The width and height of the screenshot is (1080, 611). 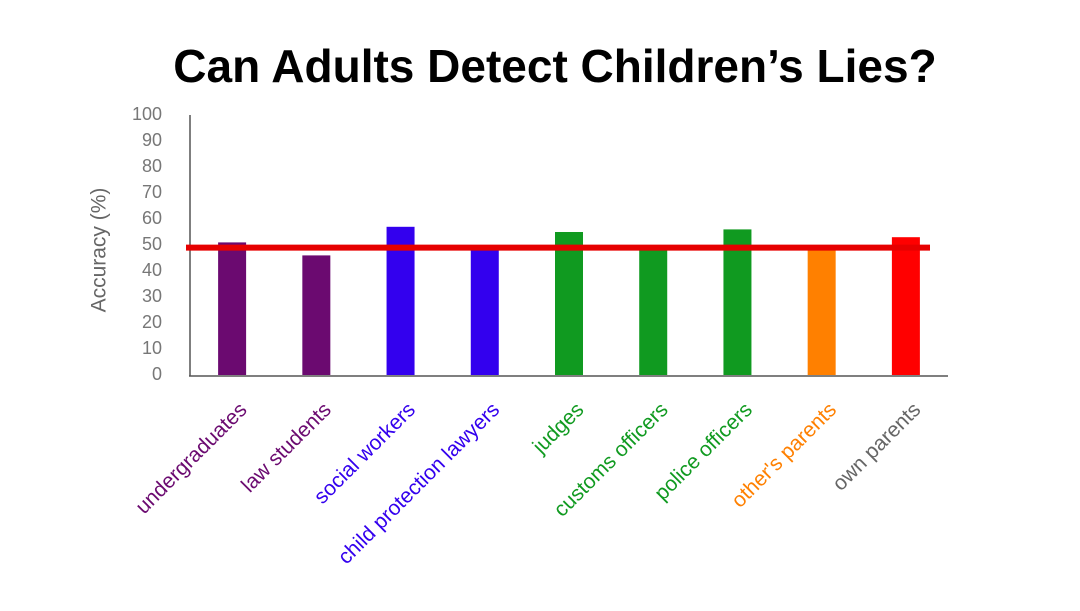 I want to click on x-tick-label: undergraduates, so click(x=191, y=458).